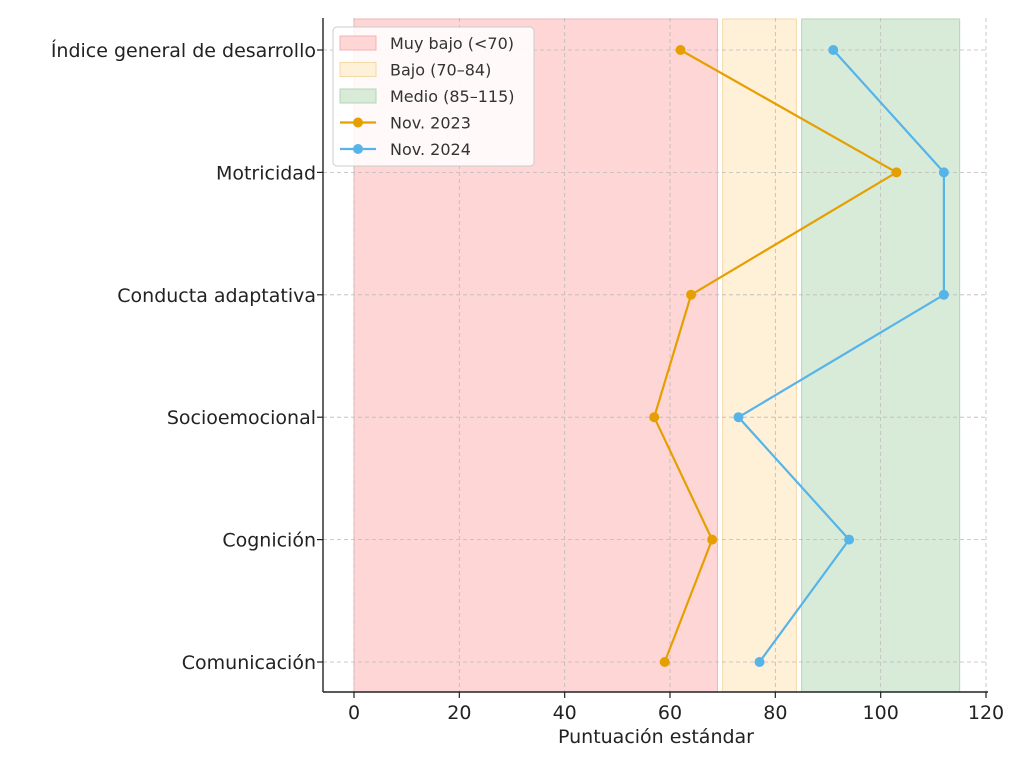 This screenshot has height=768, width=1024. I want to click on y-tick-label-3: Socioemocional, so click(241, 418).